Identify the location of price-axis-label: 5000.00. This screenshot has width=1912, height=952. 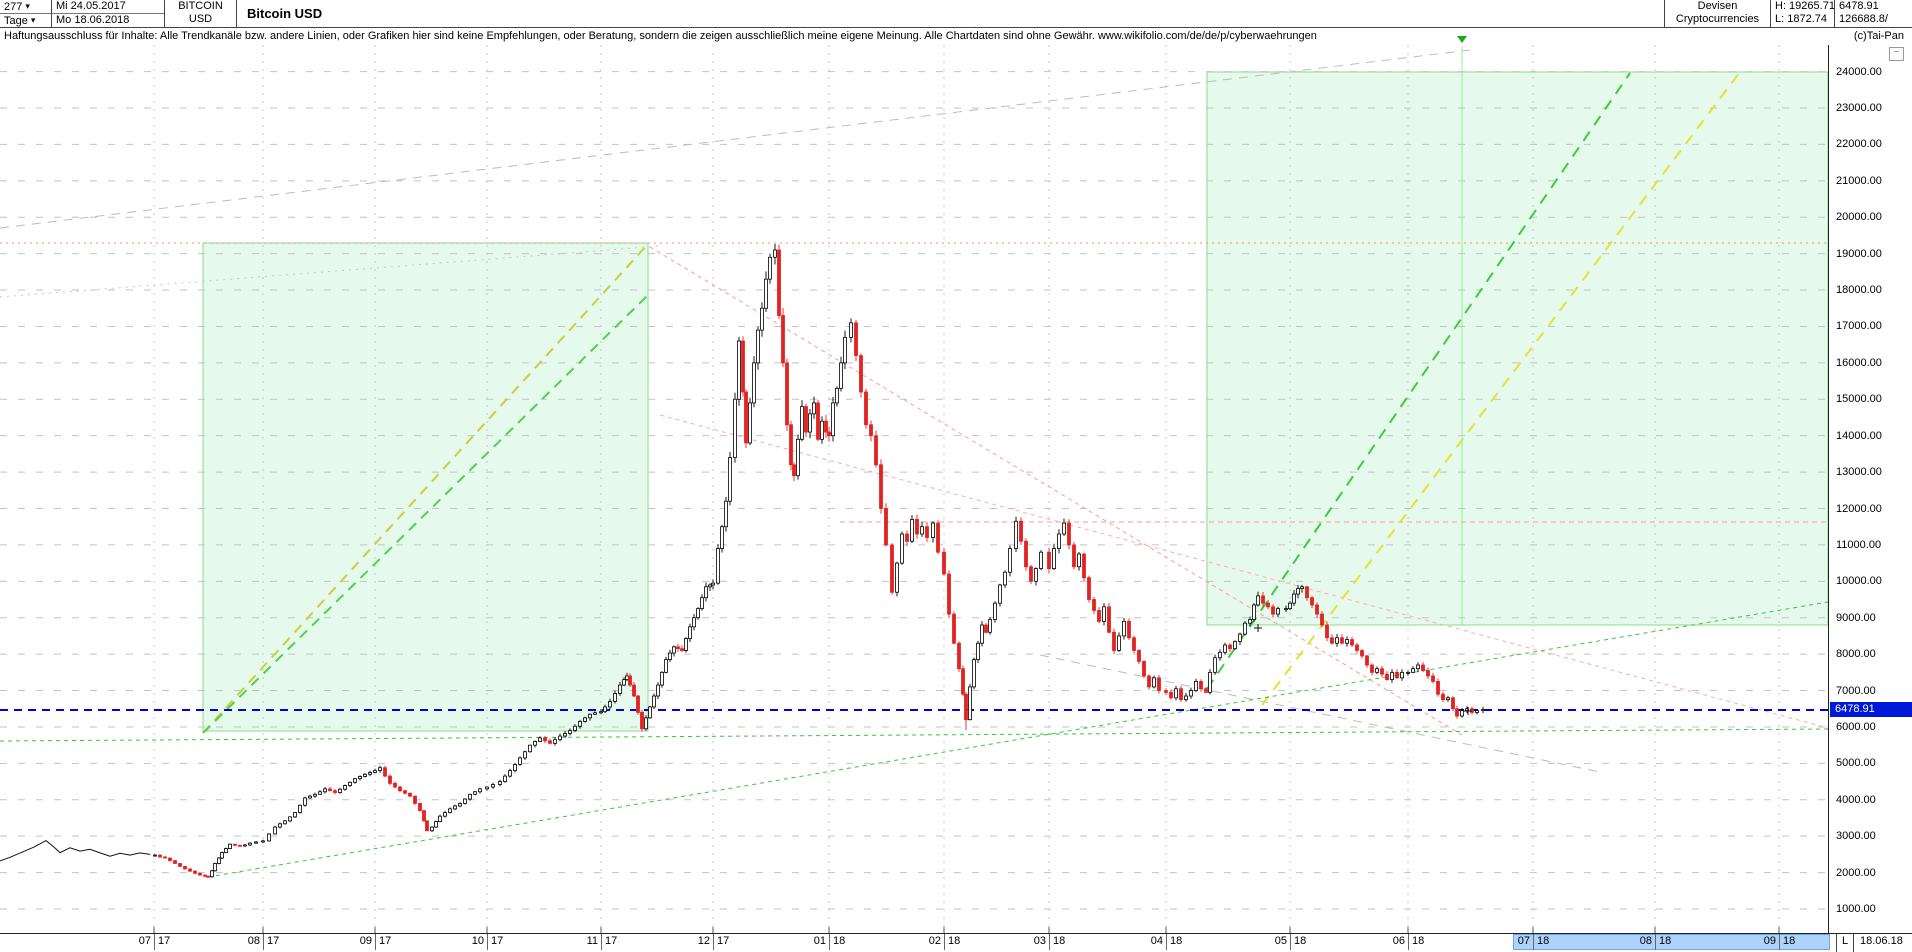
(1856, 763).